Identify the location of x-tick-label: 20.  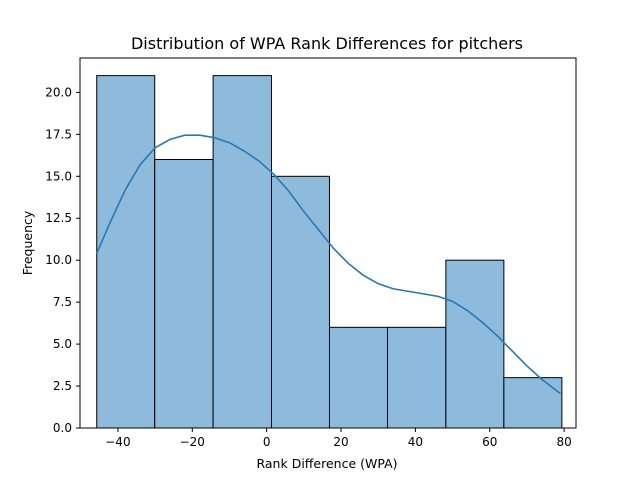
(340, 442).